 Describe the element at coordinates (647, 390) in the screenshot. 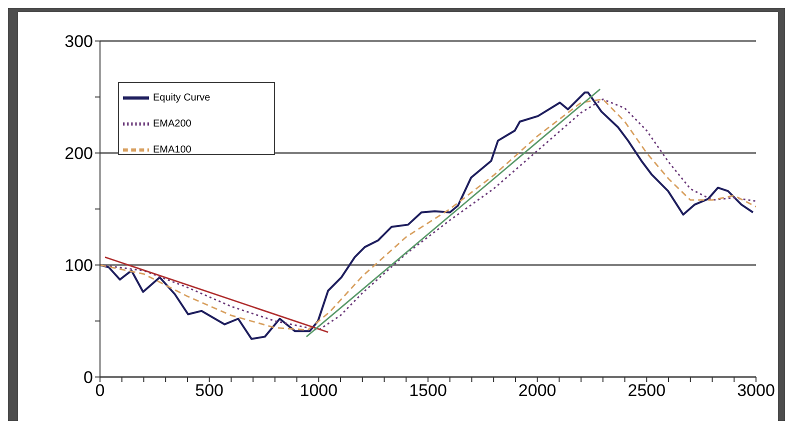

I see `x-tick-label: 2500` at that location.